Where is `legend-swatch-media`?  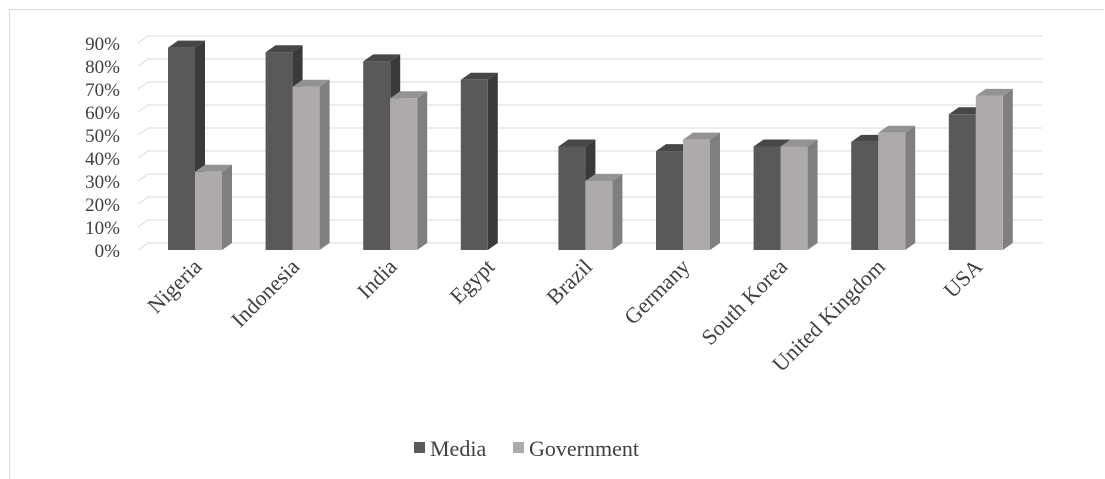 legend-swatch-media is located at coordinates (419, 447).